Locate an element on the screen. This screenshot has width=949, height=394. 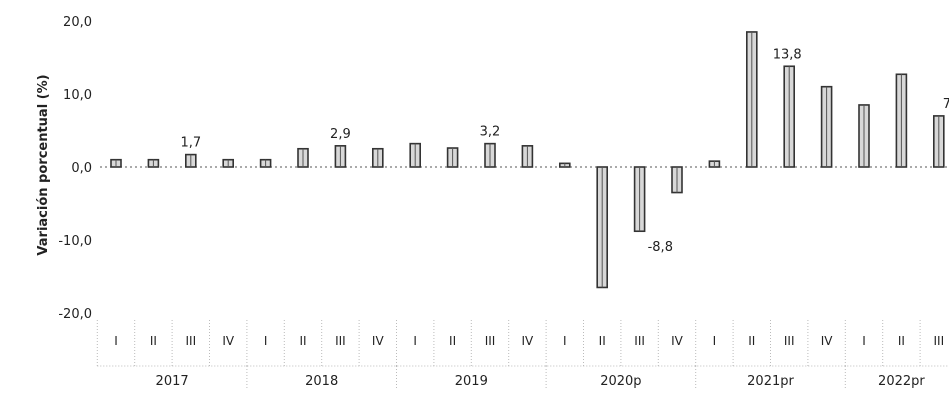
y-tick-label: -10,0 is located at coordinates (75, 241).